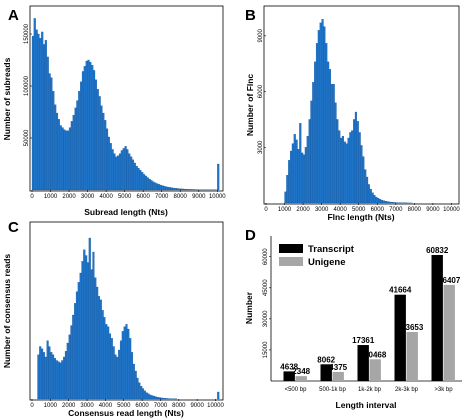  Describe the element at coordinates (332, 390) in the screenshot. I see `category-label: 500-1k bp` at that location.